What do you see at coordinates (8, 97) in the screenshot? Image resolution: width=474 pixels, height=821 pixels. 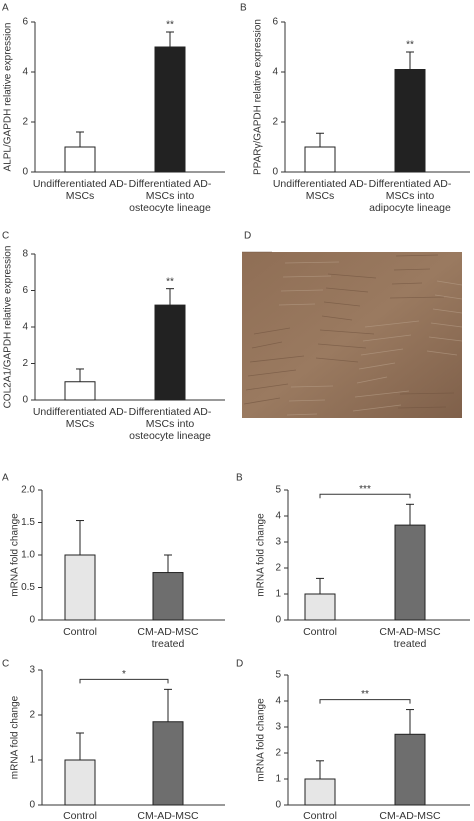 I see `y-axis-label: ALPL/GAPDH relative expression` at bounding box center [8, 97].